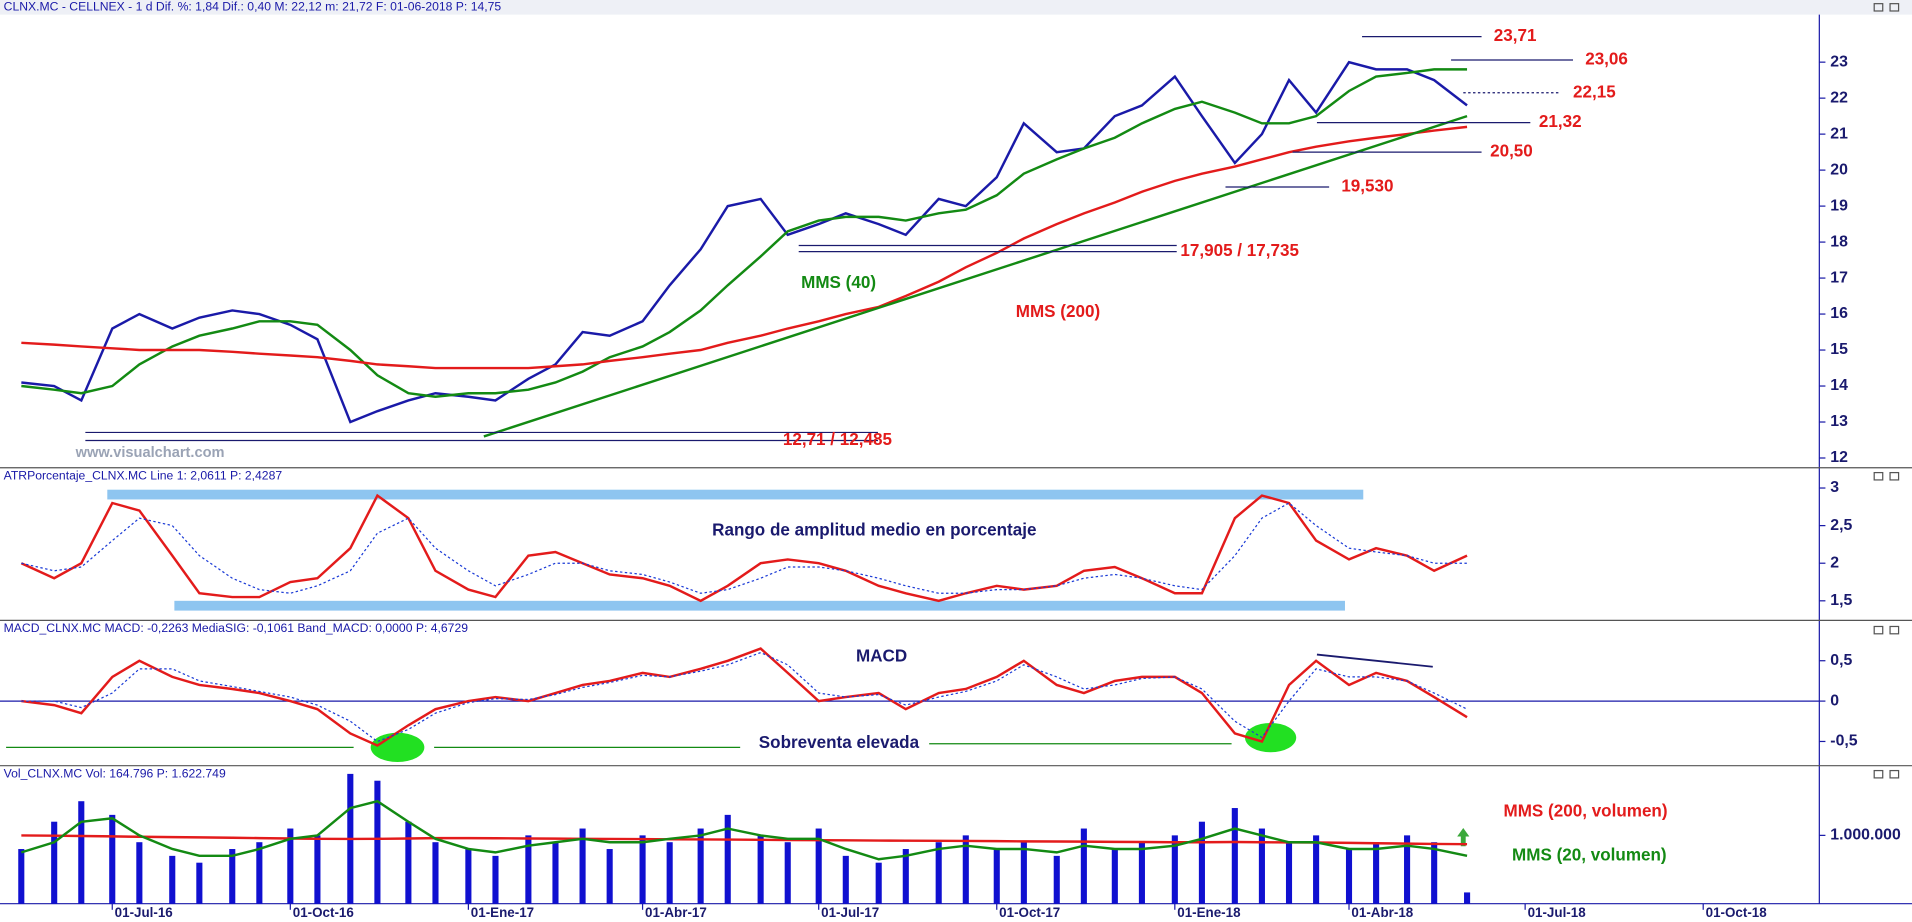 The height and width of the screenshot is (922, 1912). What do you see at coordinates (838, 439) in the screenshot?
I see `level-label: 12,71 / 12,485` at bounding box center [838, 439].